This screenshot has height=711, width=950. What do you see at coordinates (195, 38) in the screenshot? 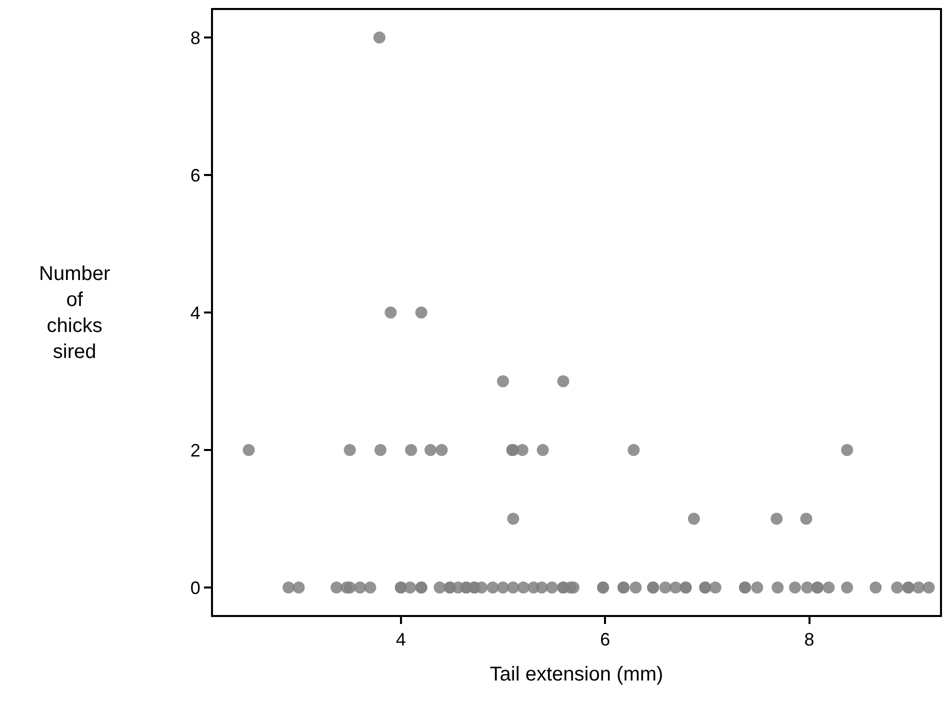
I see `y-tick-label: 8` at bounding box center [195, 38].